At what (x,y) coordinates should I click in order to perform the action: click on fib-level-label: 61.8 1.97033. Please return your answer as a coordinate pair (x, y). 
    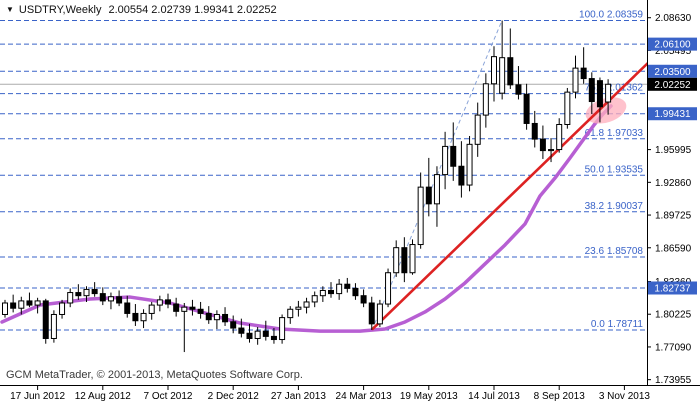
    Looking at the image, I should click on (614, 133).